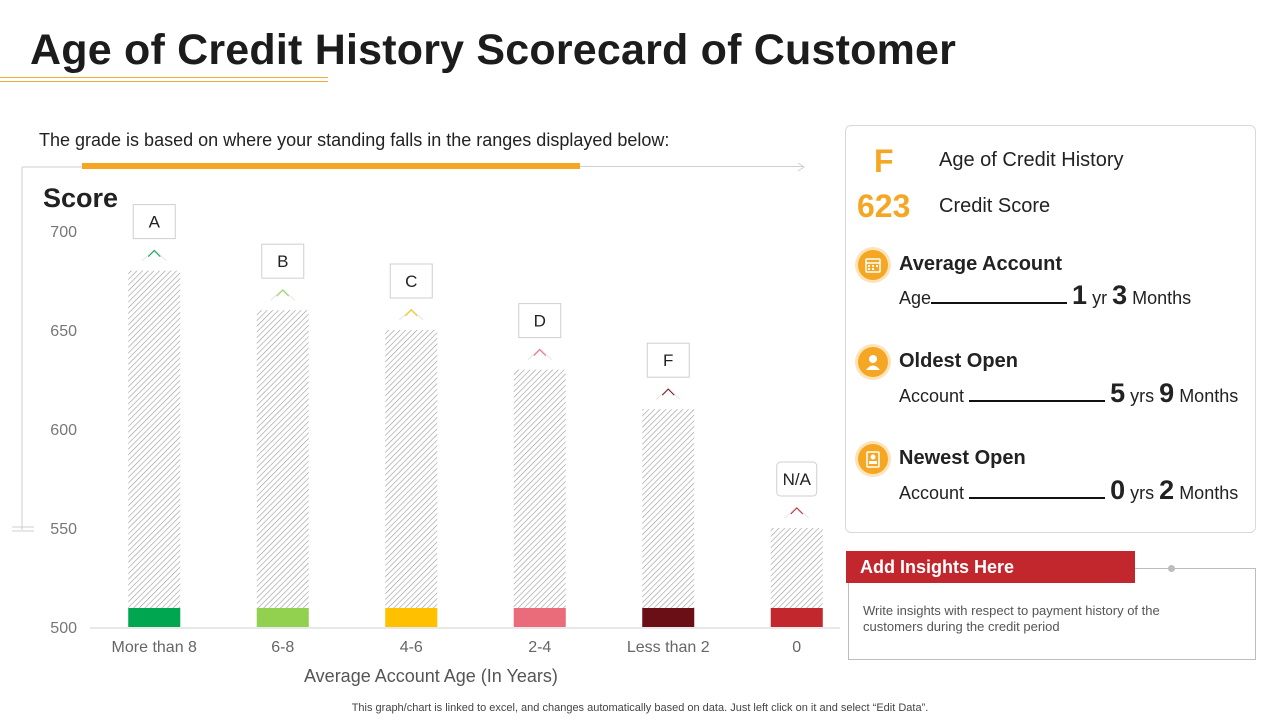 This screenshot has width=1280, height=720. I want to click on grade-label: C, so click(411, 281).